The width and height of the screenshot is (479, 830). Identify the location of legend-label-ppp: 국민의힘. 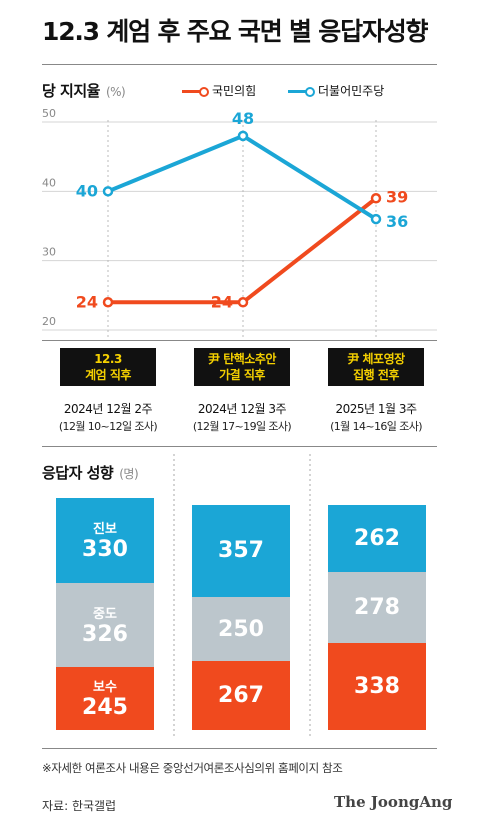
(234, 91).